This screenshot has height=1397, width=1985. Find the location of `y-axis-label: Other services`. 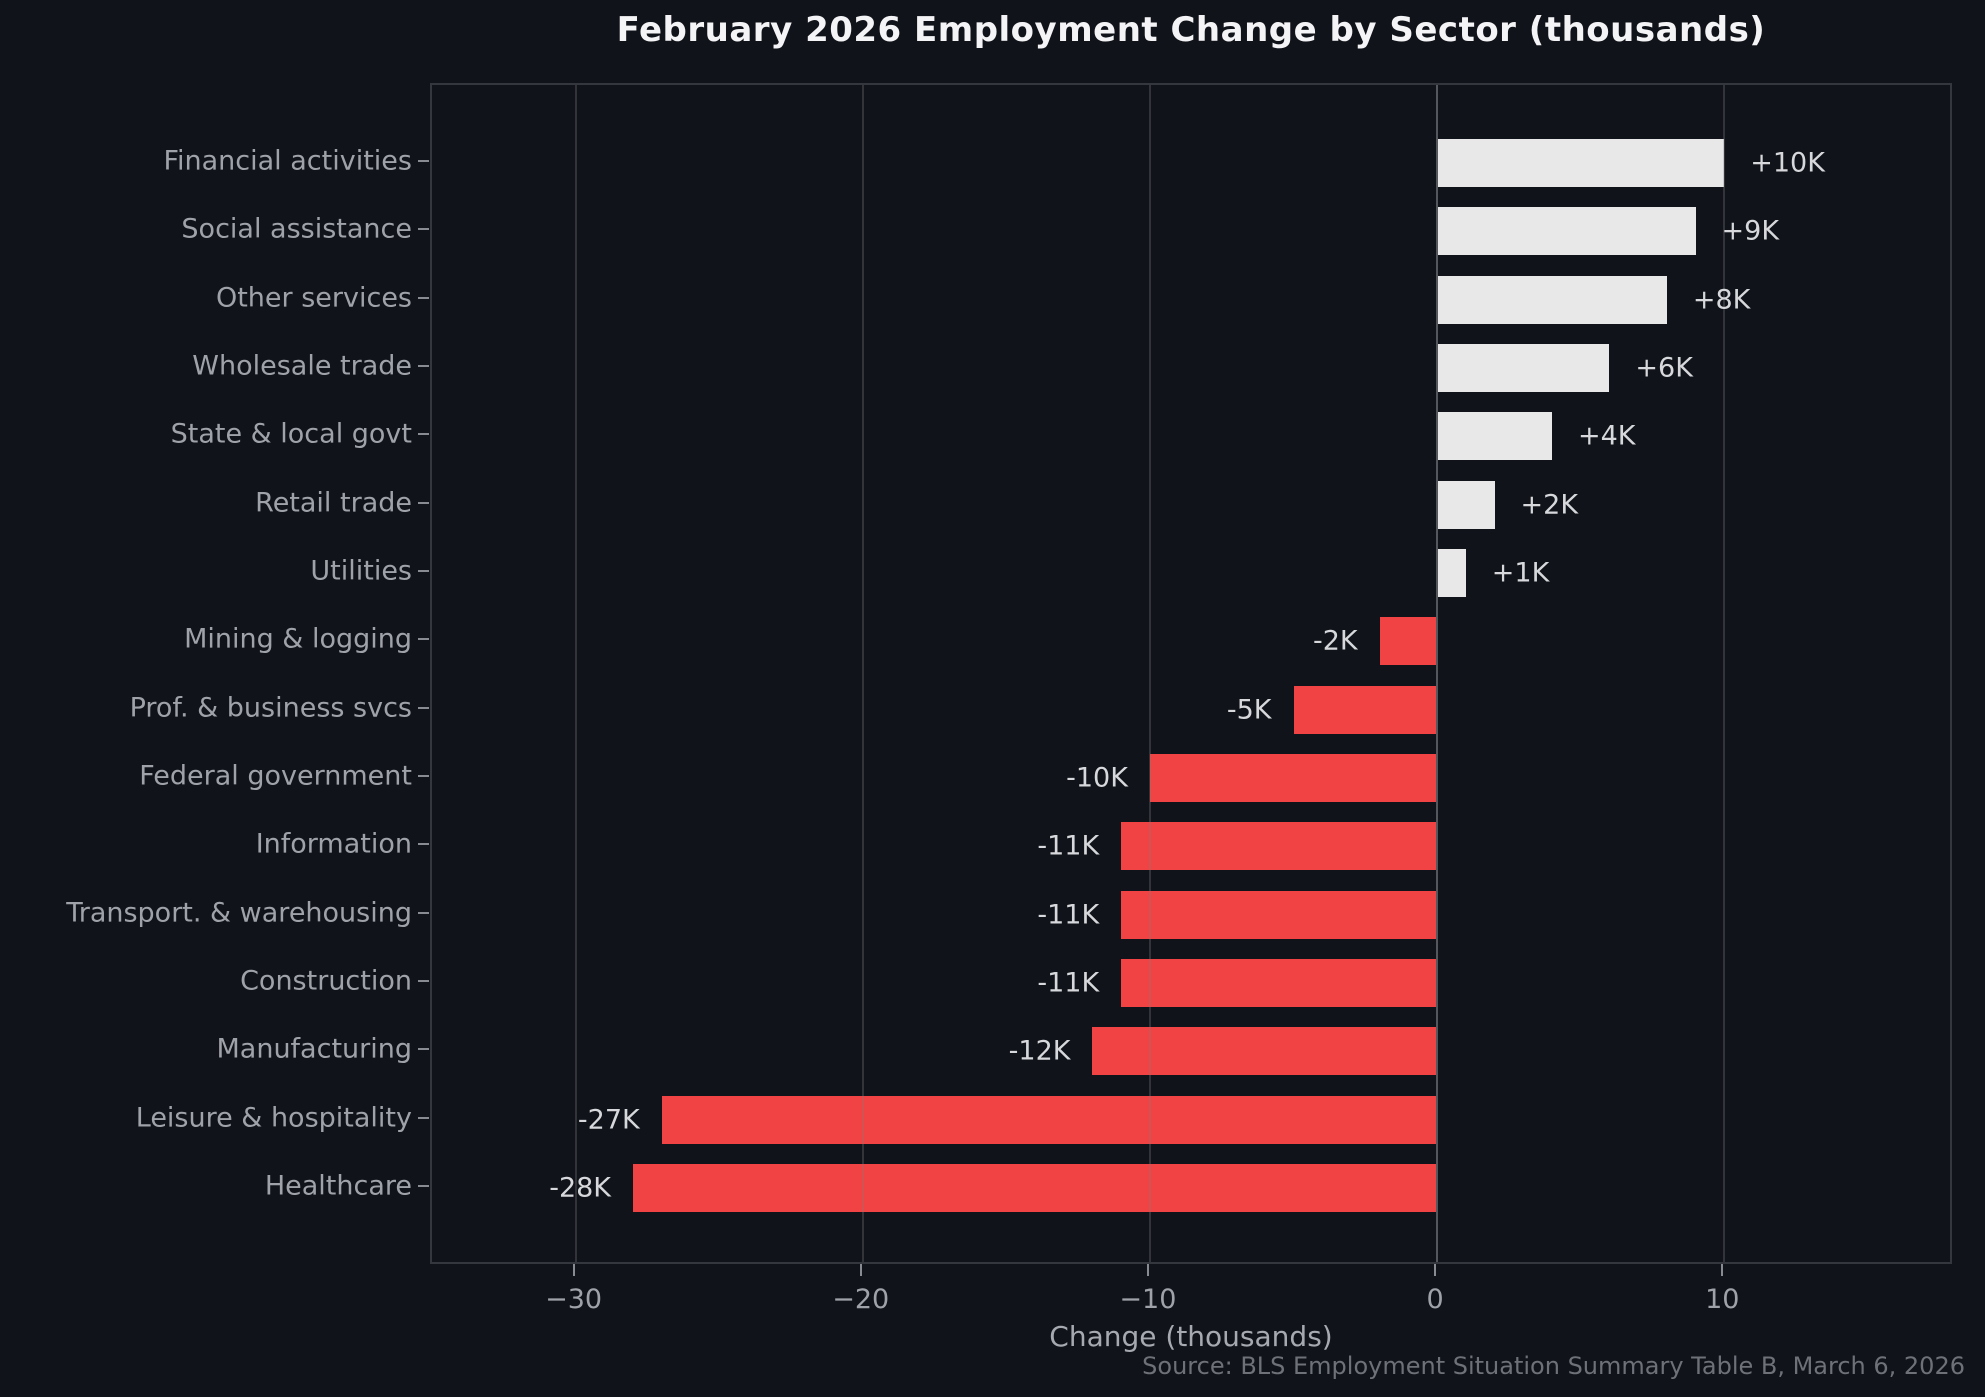

y-axis-label: Other services is located at coordinates (313, 298).